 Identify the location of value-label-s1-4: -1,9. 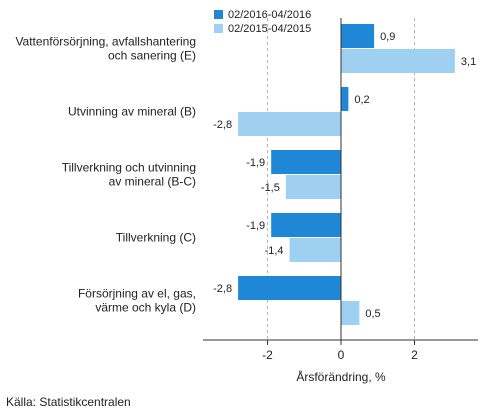
(255, 226).